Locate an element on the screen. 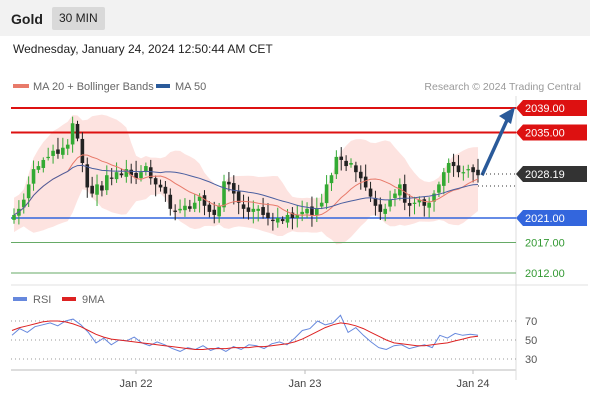 This screenshot has width=590, height=400. level-tag-2039.00 is located at coordinates (551, 108).